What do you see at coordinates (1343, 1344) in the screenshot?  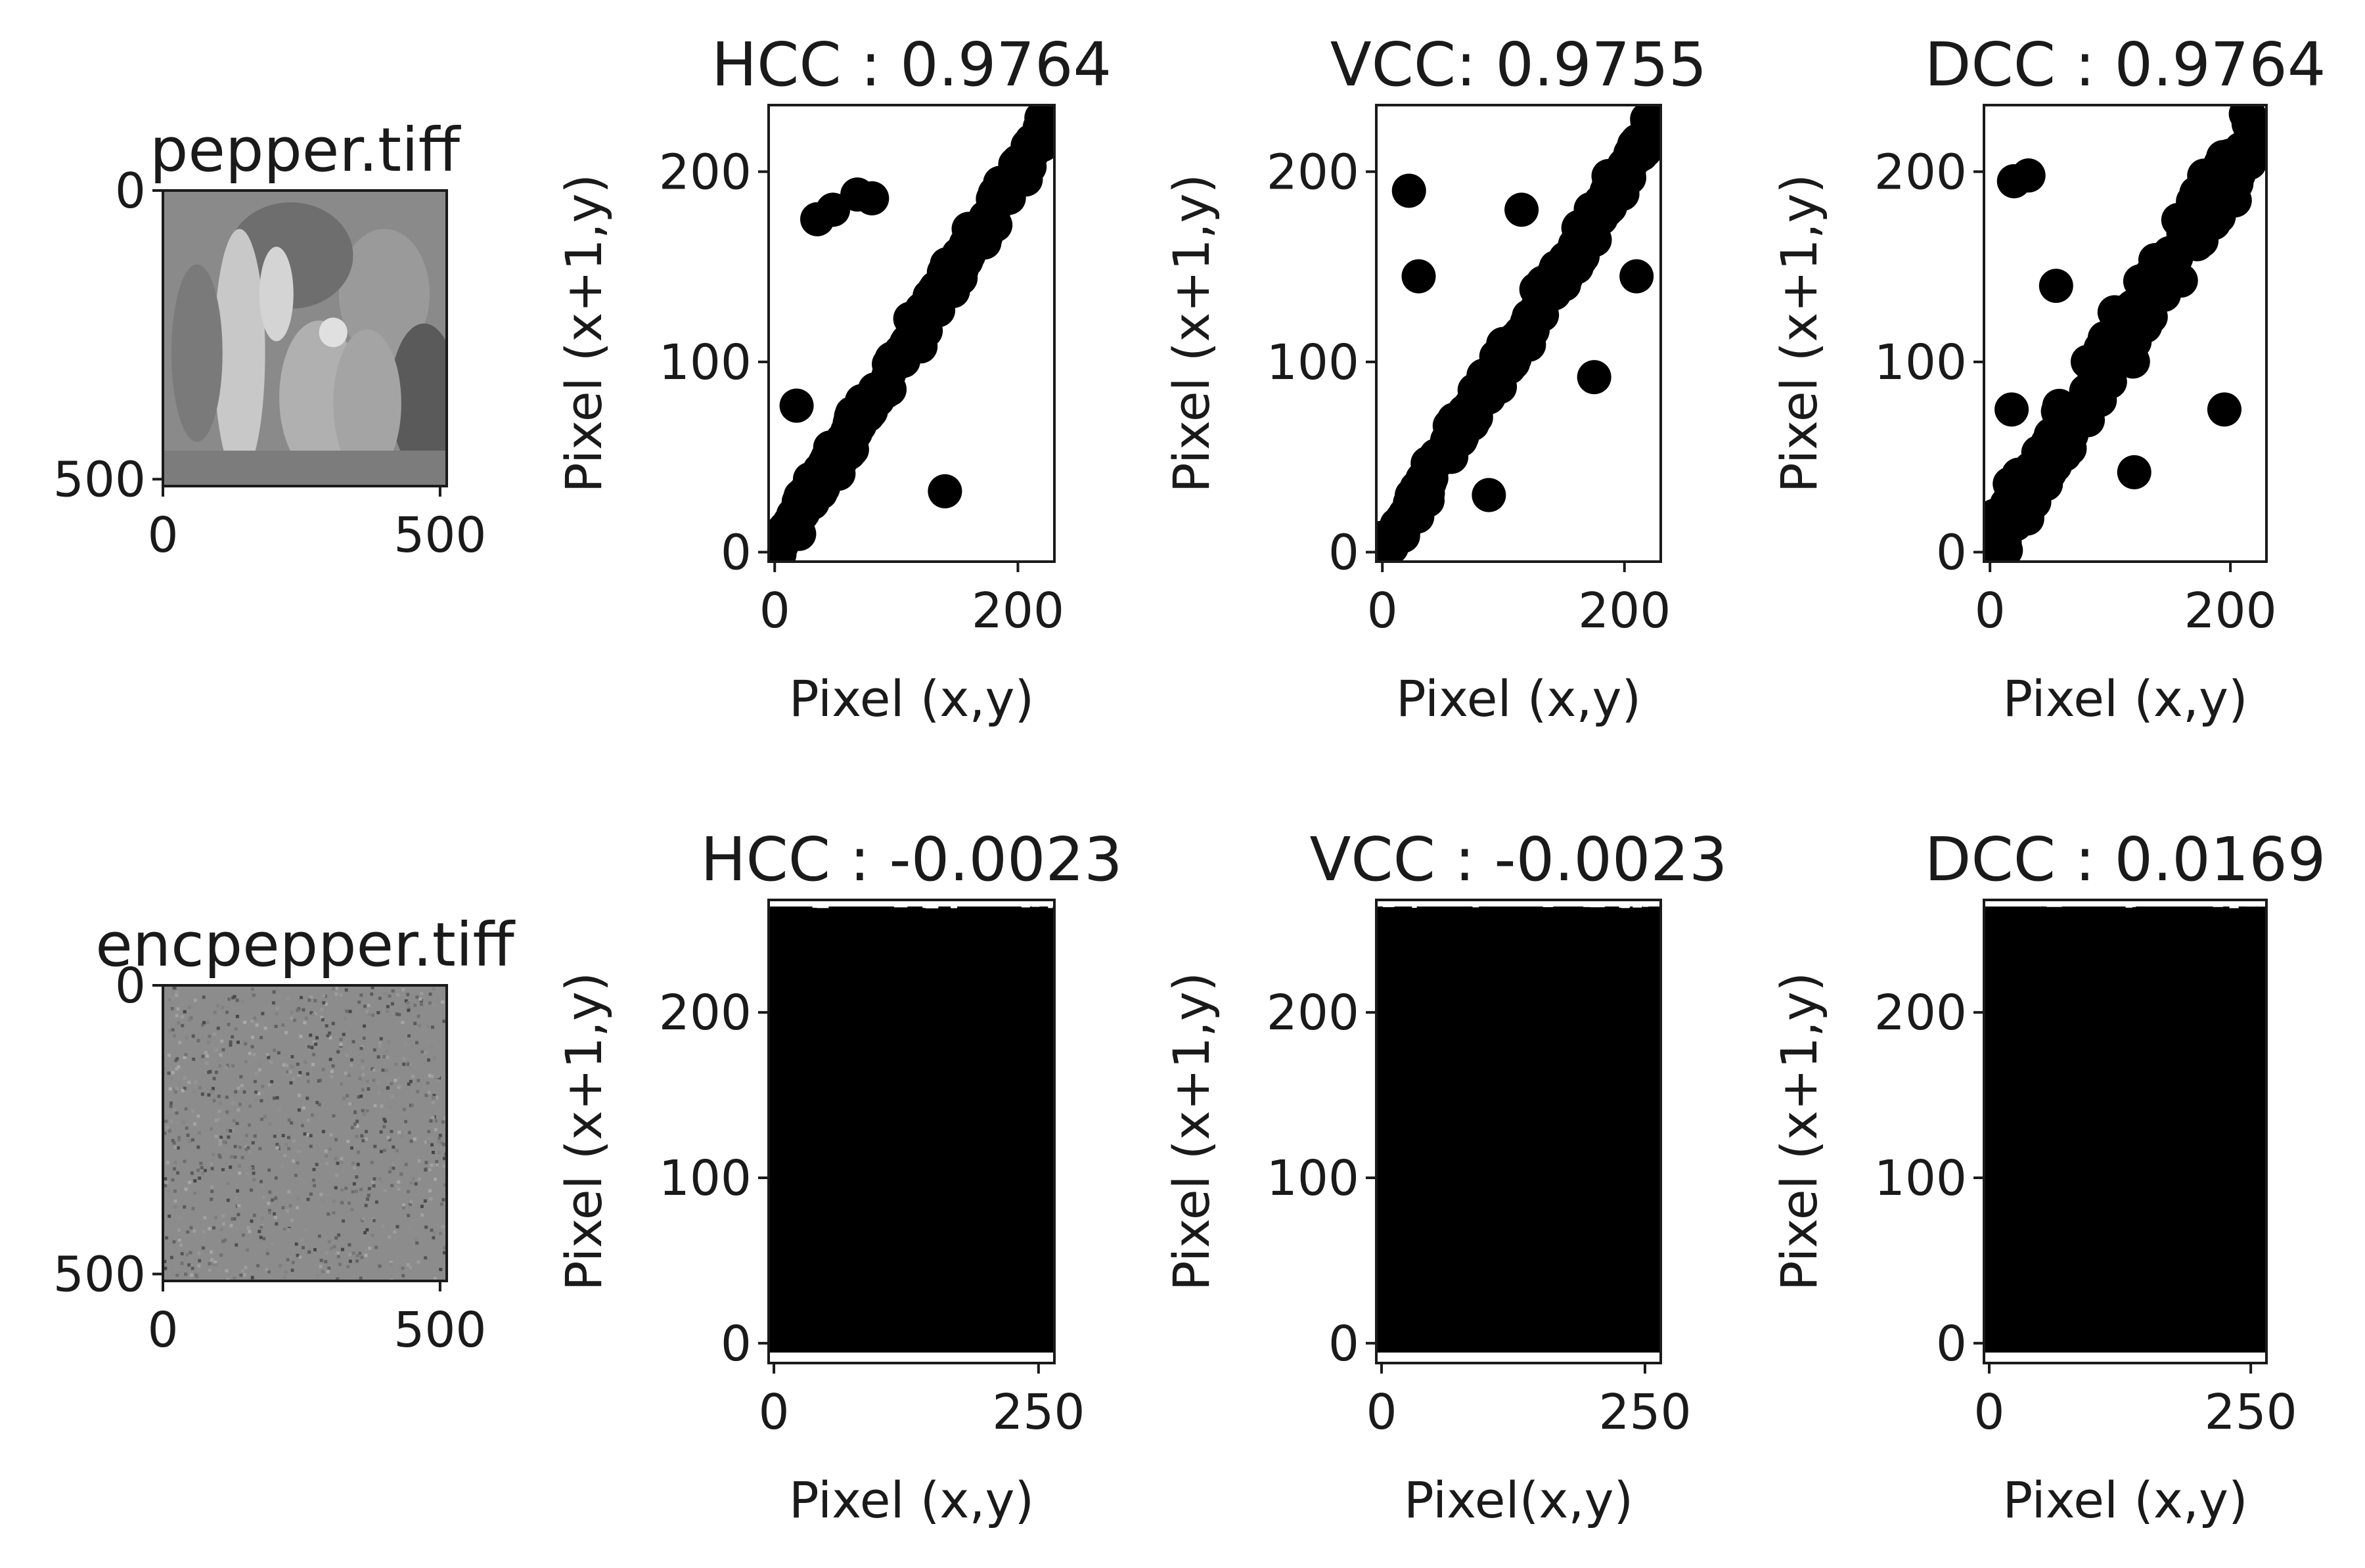 I see `y-tick-label: 0` at bounding box center [1343, 1344].